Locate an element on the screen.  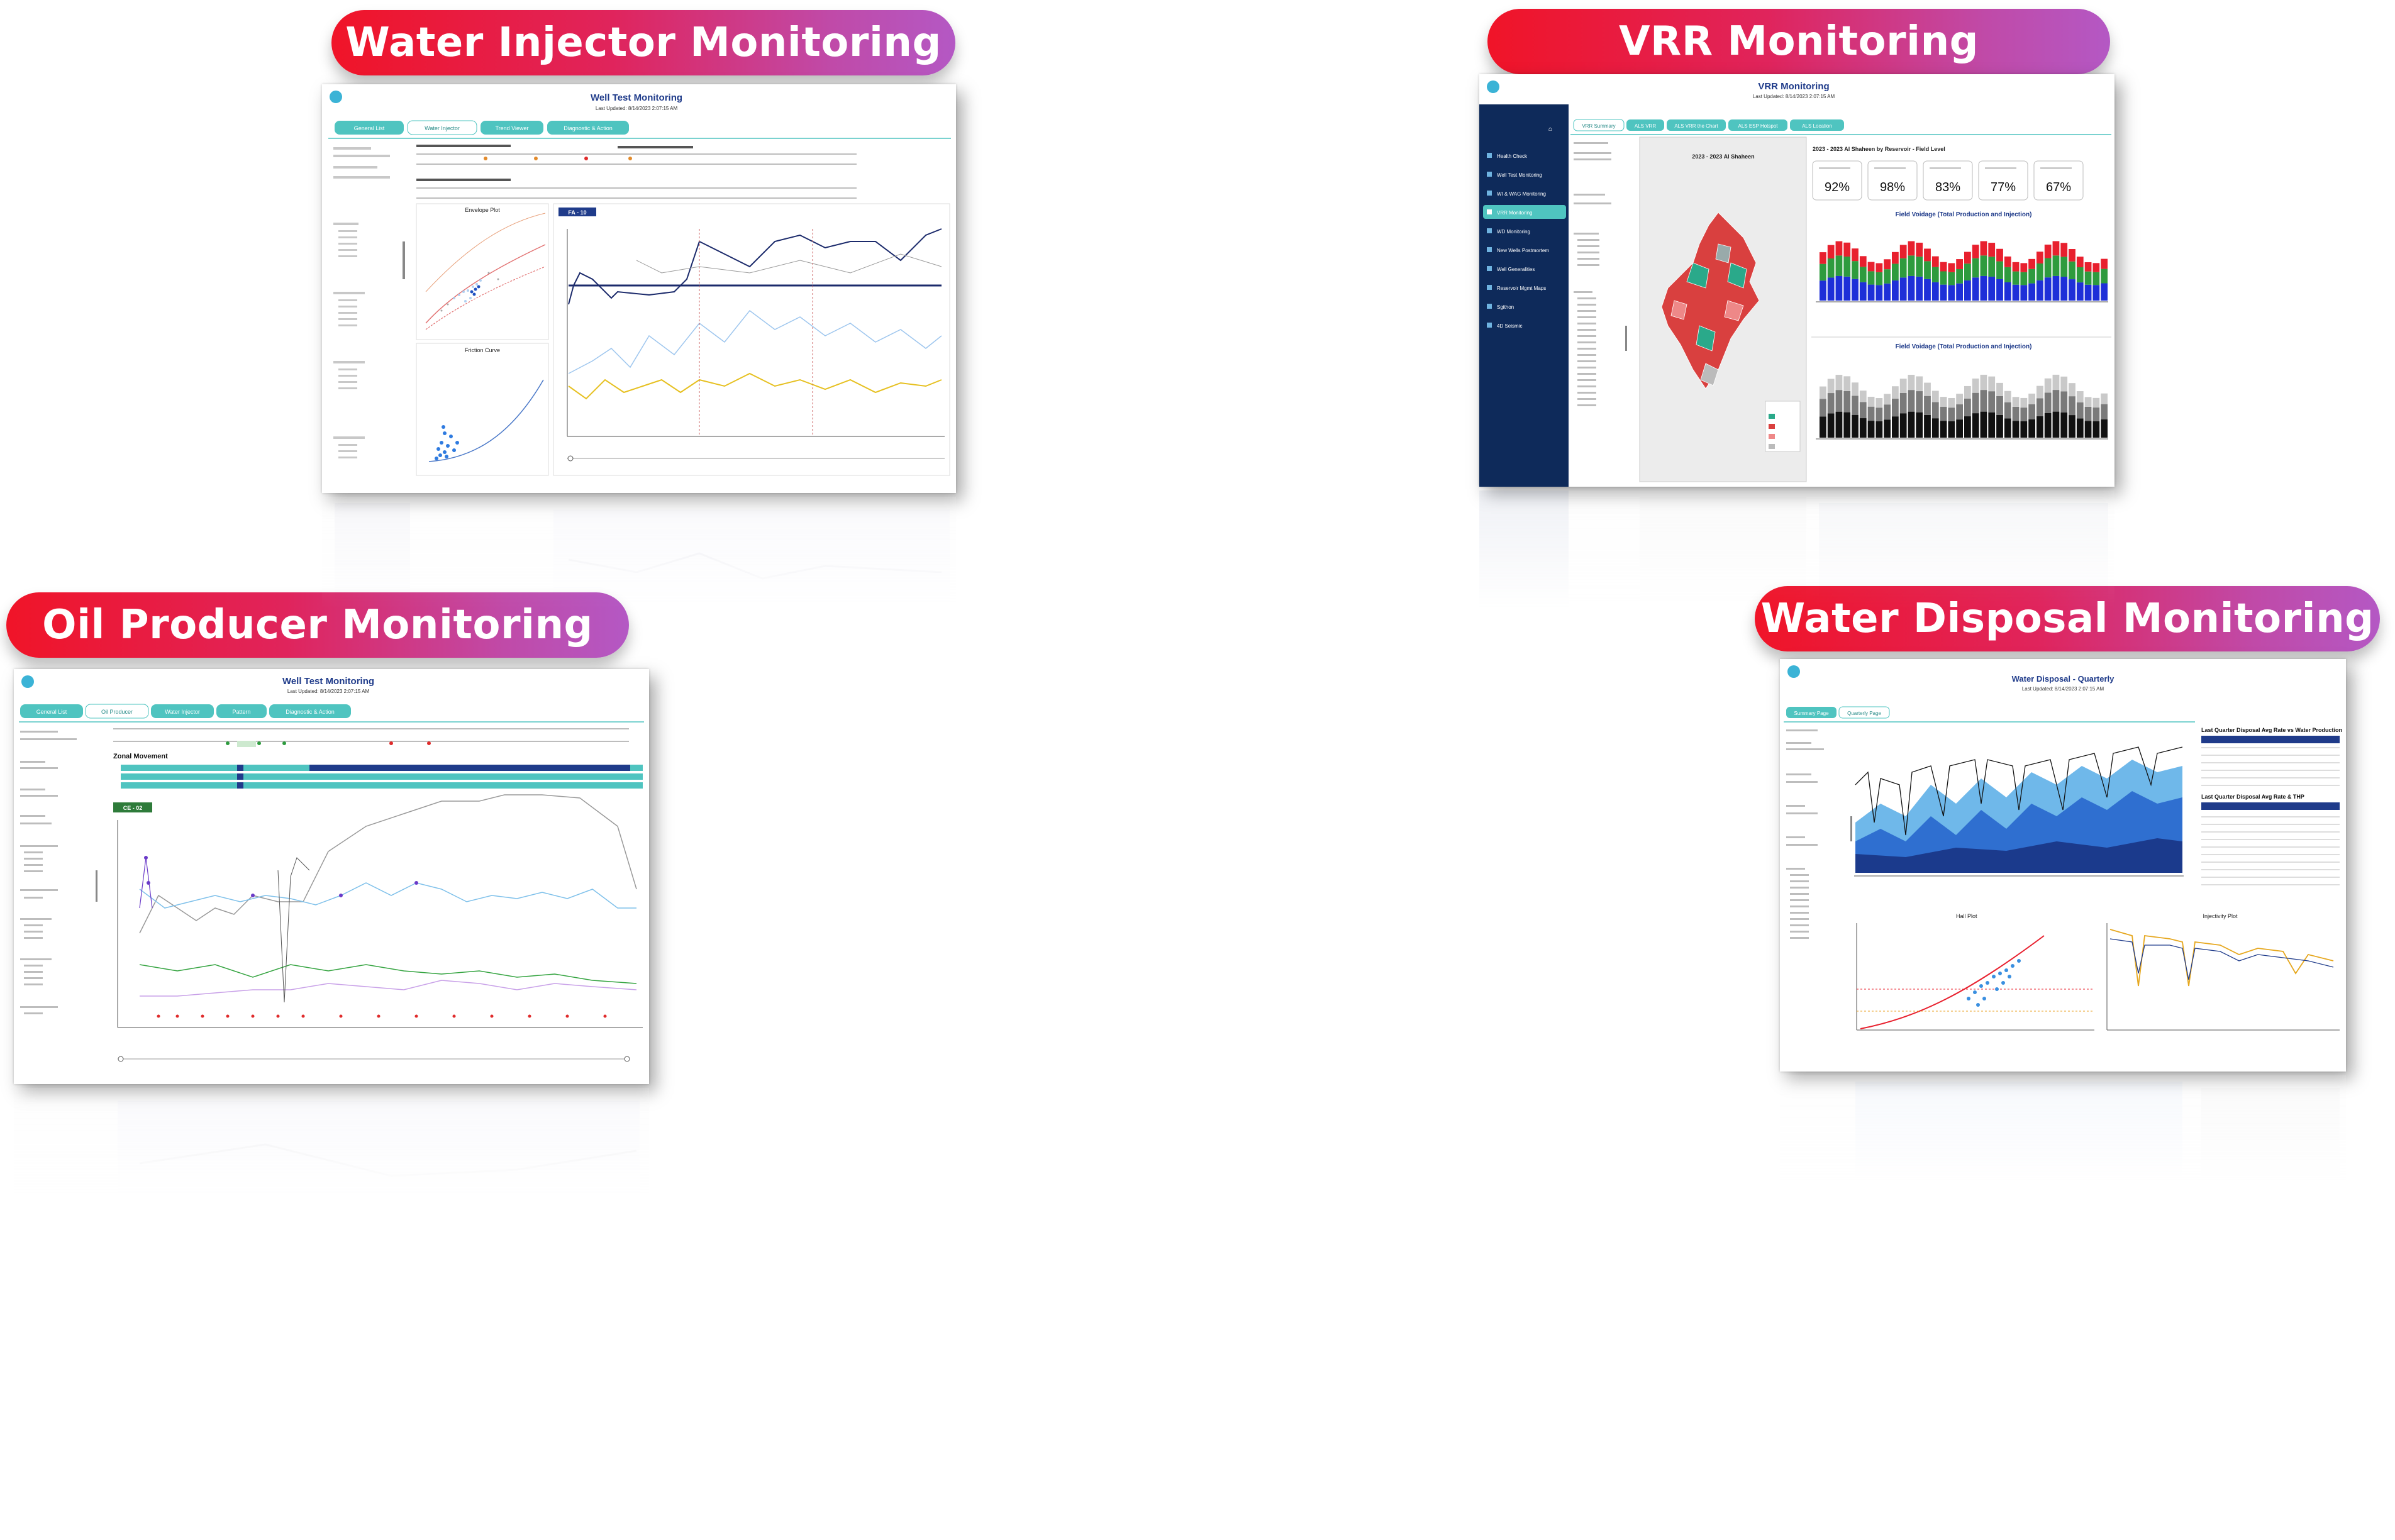
tab-oil-producer: Oil Producer is located at coordinates (117, 711).